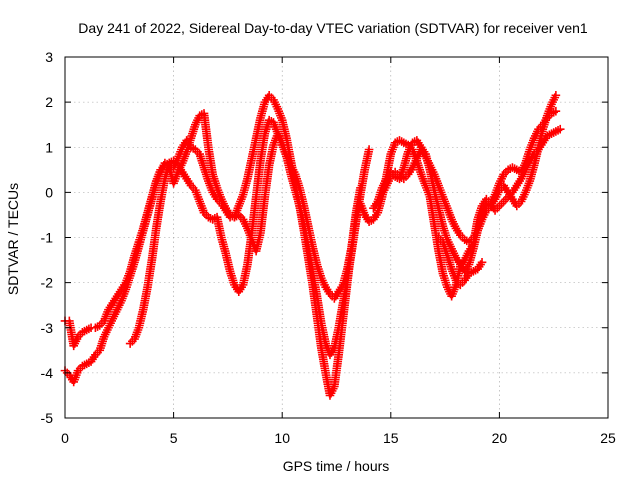 This screenshot has width=640, height=480. Describe the element at coordinates (65, 438) in the screenshot. I see `x-tick-label: 0` at that location.